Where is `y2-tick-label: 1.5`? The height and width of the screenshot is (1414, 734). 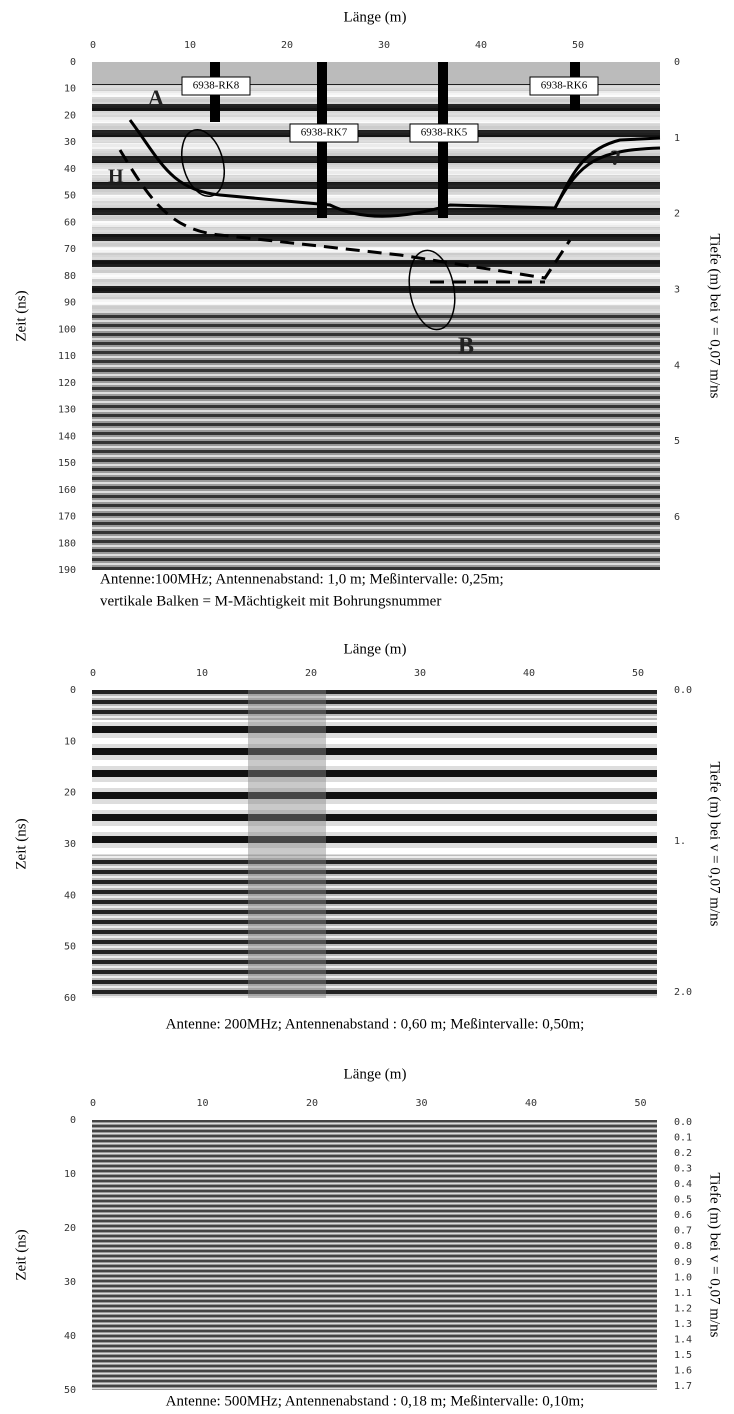
y2-tick-label: 1.5 is located at coordinates (683, 1355).